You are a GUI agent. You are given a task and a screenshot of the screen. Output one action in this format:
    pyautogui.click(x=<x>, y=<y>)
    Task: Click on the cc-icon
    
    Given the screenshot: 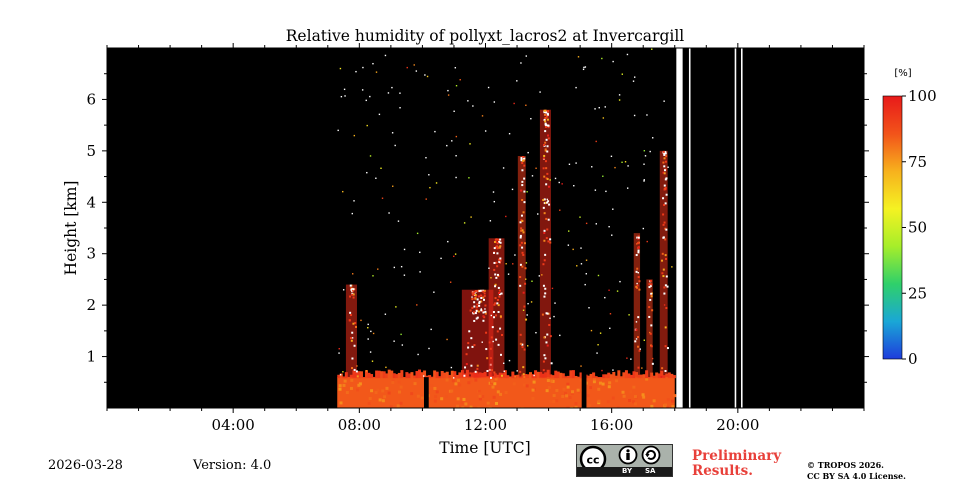 What is the action you would take?
    pyautogui.click(x=593, y=456)
    